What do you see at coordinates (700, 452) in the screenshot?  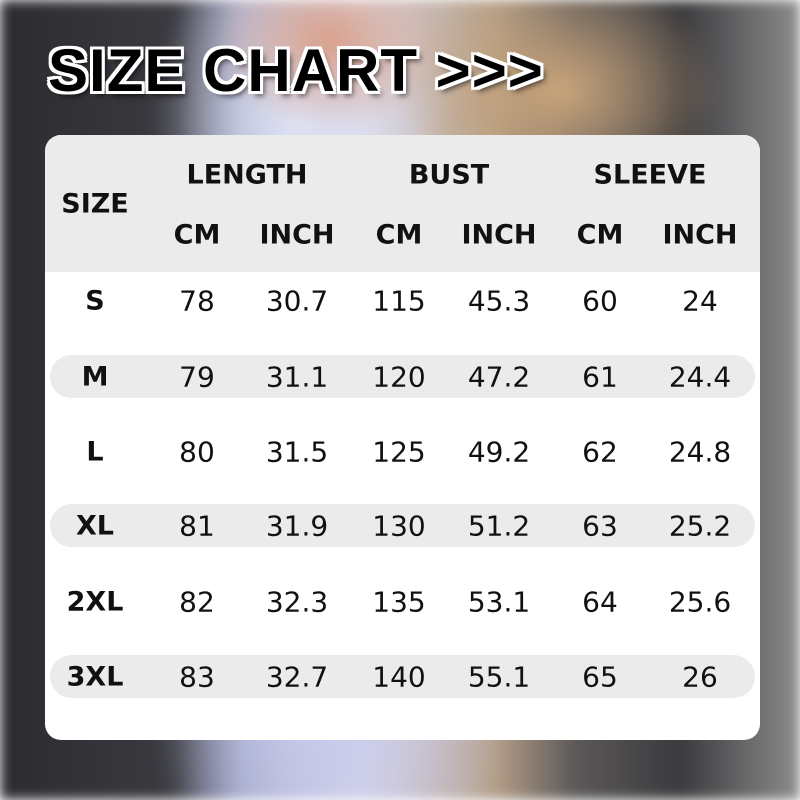 I see `table-cell: 24.8` at bounding box center [700, 452].